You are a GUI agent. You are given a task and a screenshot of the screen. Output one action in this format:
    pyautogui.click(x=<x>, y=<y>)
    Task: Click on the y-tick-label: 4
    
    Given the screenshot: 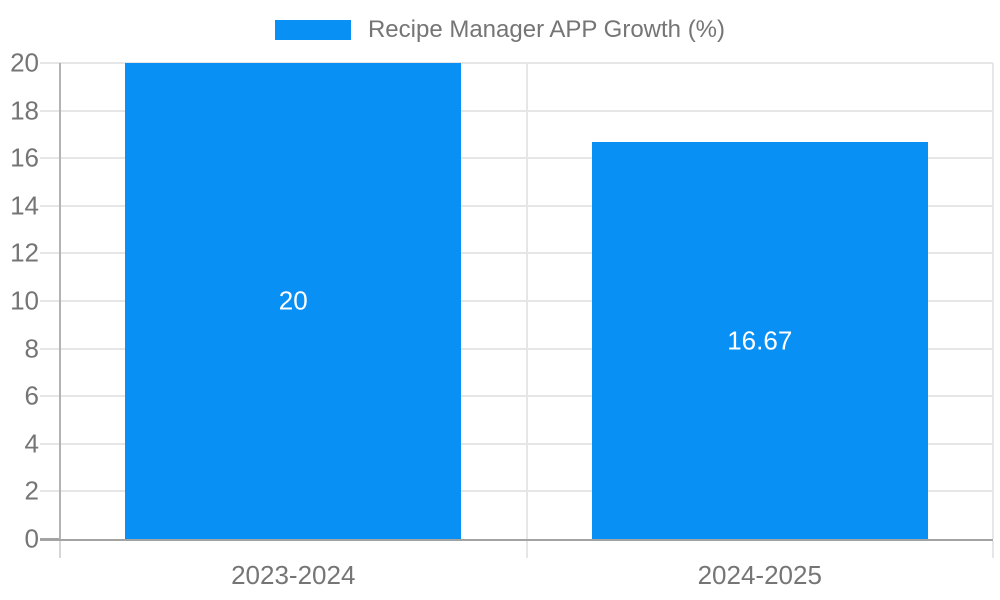 What is the action you would take?
    pyautogui.click(x=31, y=443)
    